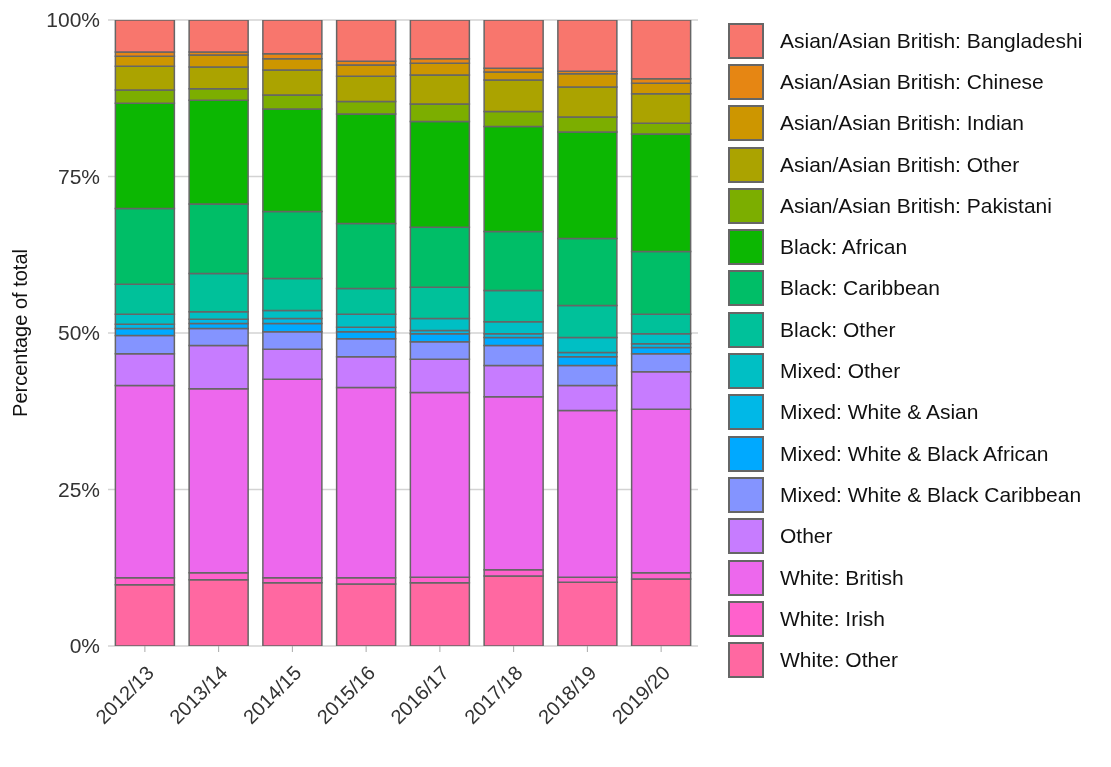 Image resolution: width=1111 pixels, height=767 pixels. What do you see at coordinates (912, 81) in the screenshot?
I see `legend-label: Asian/Asian British: Chinese` at bounding box center [912, 81].